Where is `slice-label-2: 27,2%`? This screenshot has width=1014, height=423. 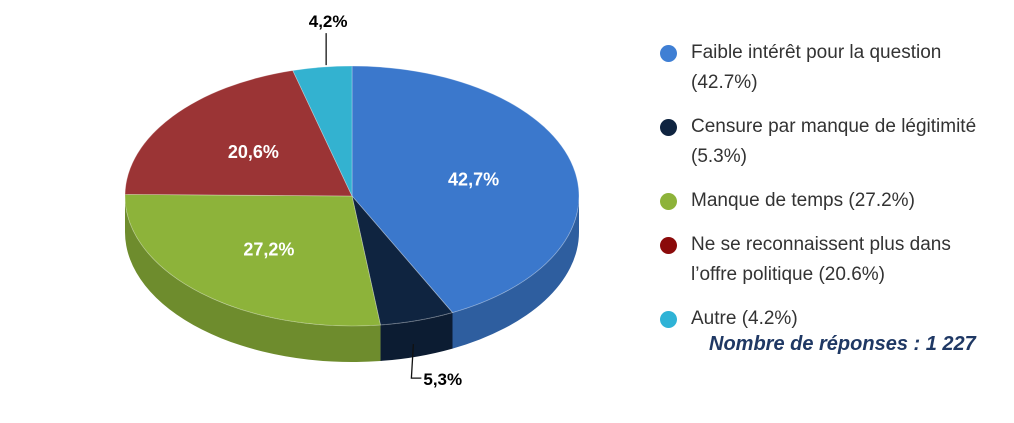
slice-label-2: 27,2% is located at coordinates (268, 249).